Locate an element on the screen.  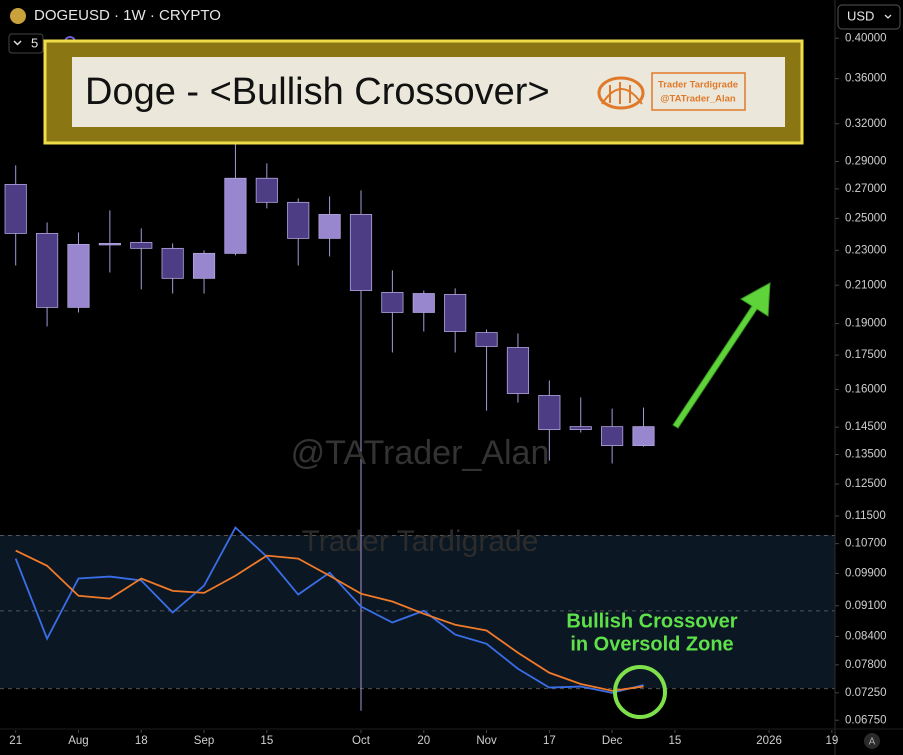
currency-button is located at coordinates (869, 17).